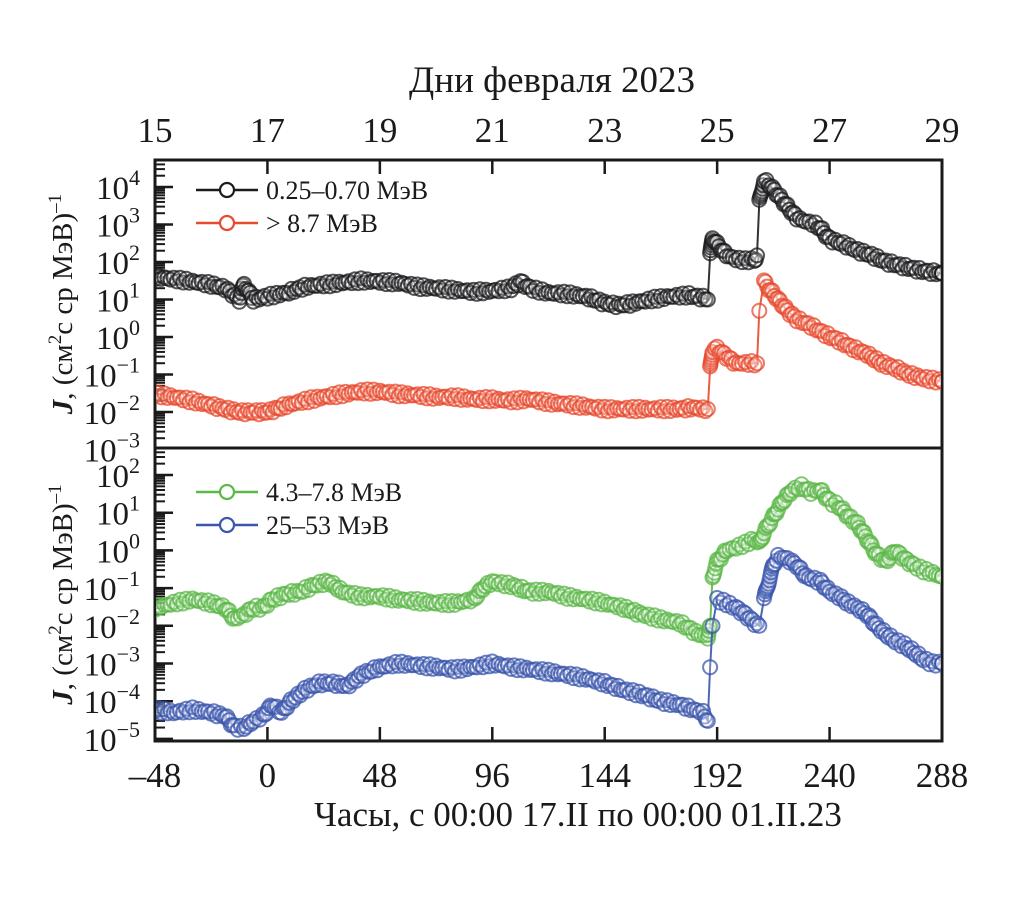 This screenshot has width=1020, height=900. Describe the element at coordinates (492, 130) in the screenshot. I see `top-day-label: 21` at that location.